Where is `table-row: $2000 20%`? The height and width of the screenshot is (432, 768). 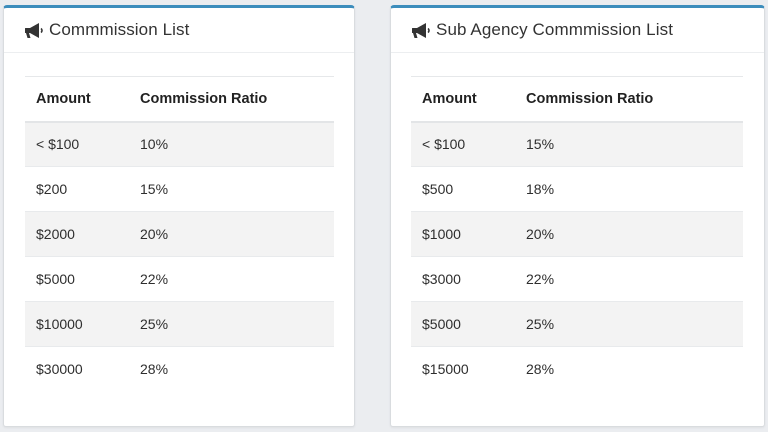 table-row: $2000 20% is located at coordinates (179, 234).